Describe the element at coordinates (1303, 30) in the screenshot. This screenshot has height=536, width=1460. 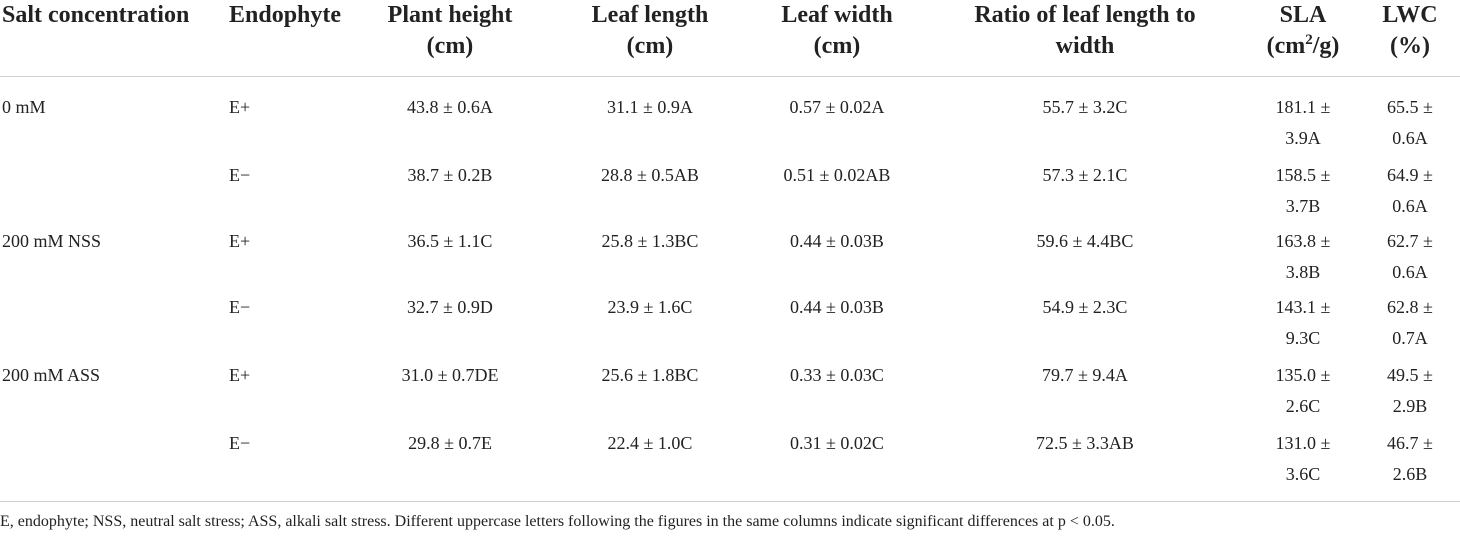
I see `header-sla: SLA (cm2/g)` at that location.